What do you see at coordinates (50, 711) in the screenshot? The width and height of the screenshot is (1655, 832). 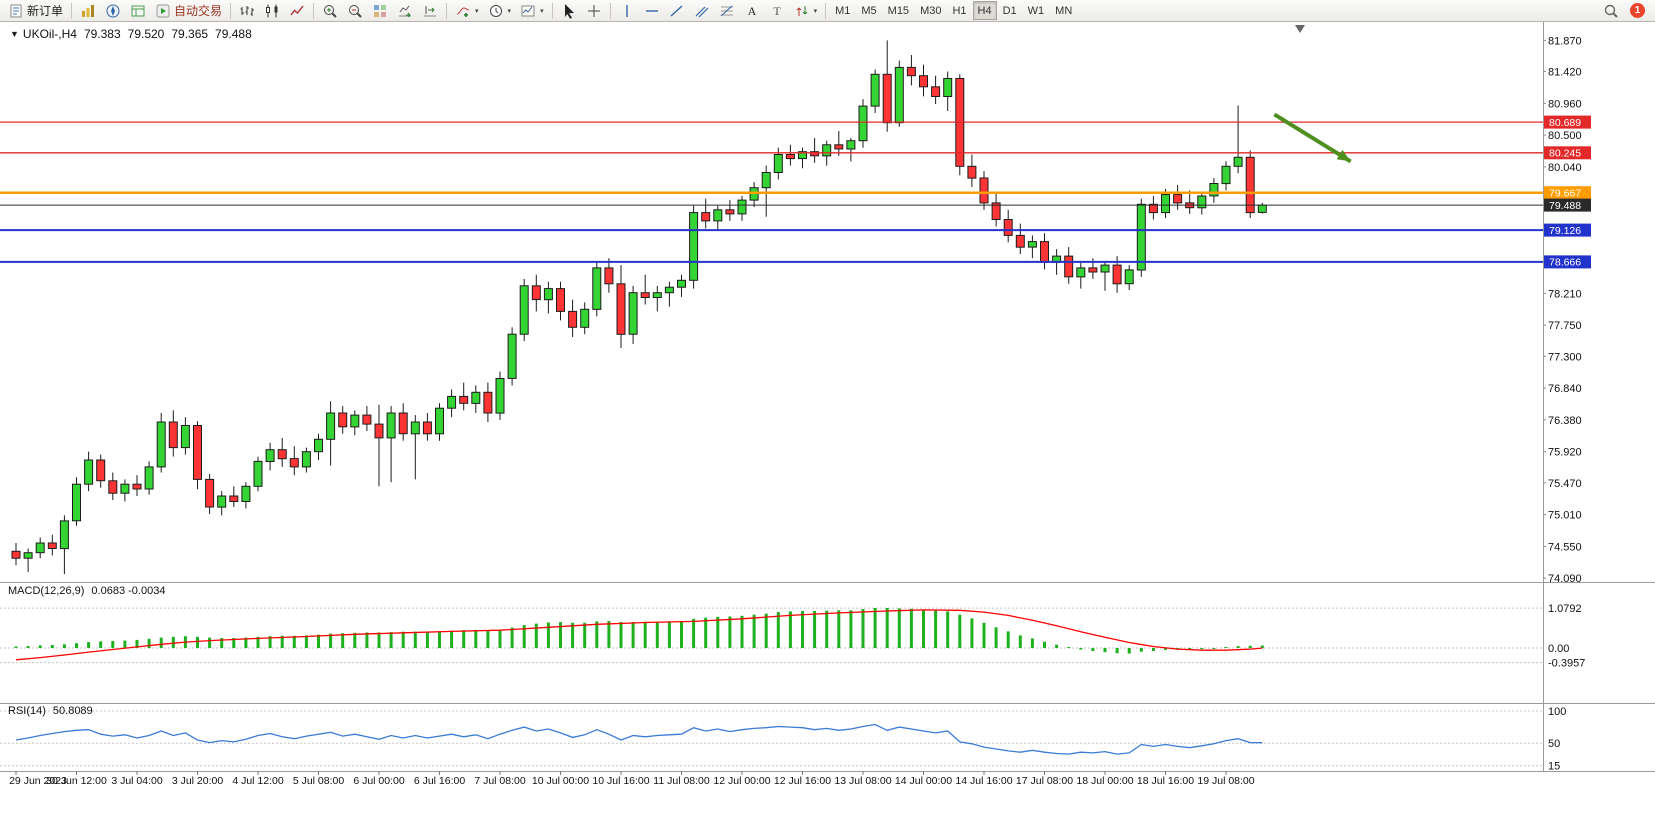 I see `rsi-header: RSI(14) 50.8089` at bounding box center [50, 711].